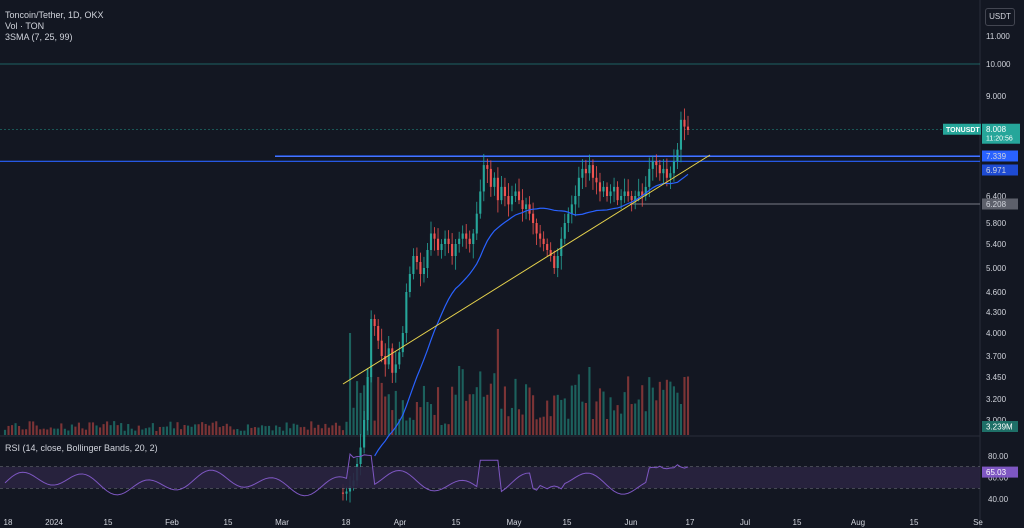 The image size is (1024, 528). I want to click on symbol-title: Toncoin/Tether, 1D, OKX, so click(54, 15).